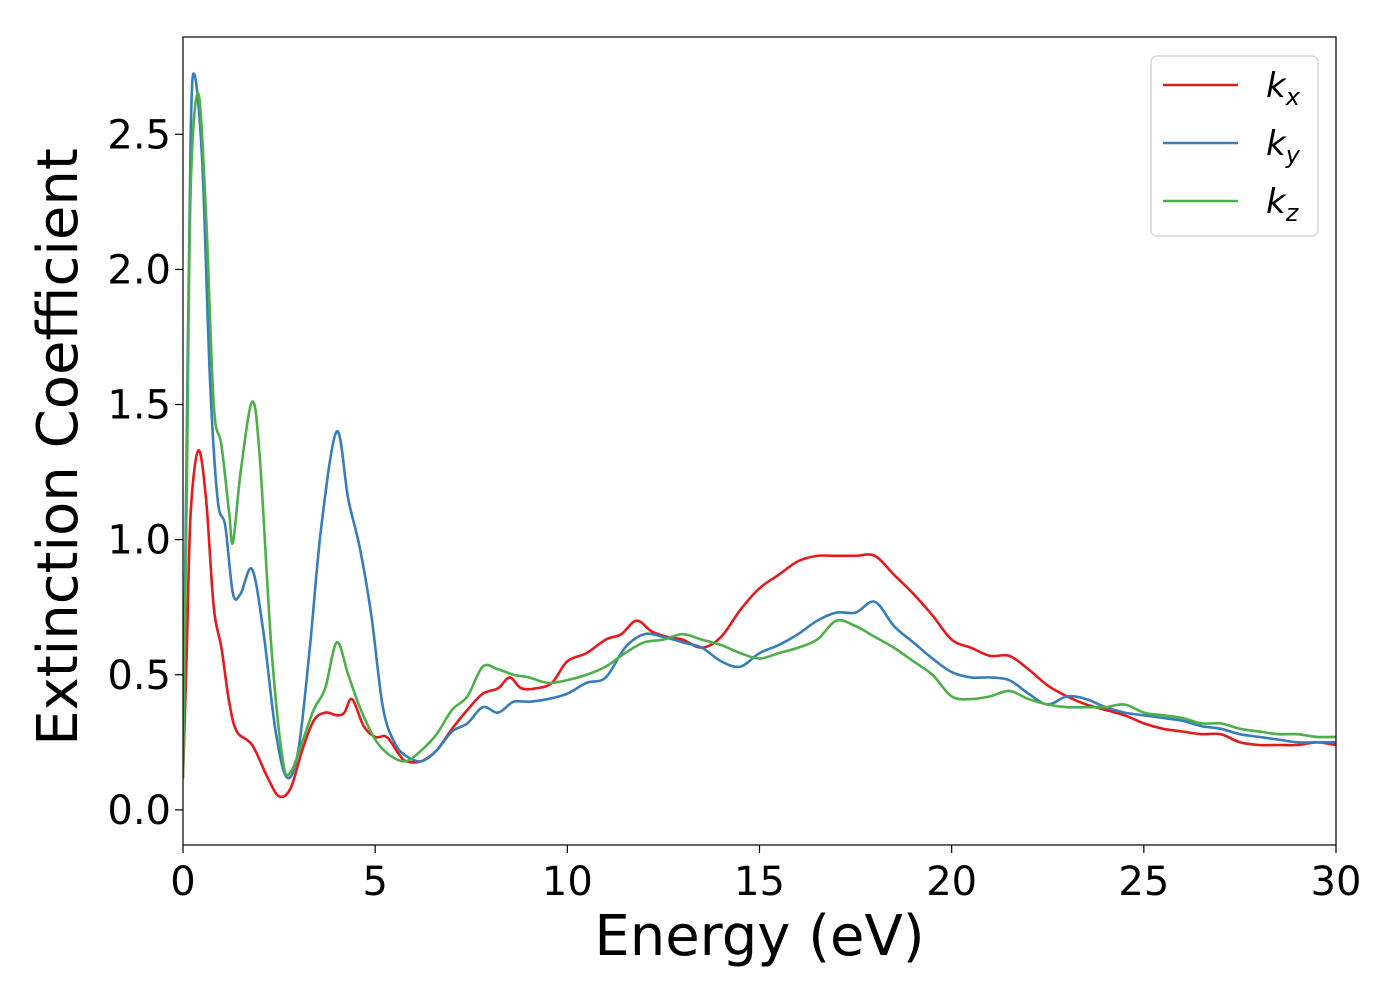  Describe the element at coordinates (139, 541) in the screenshot. I see `y-tick-label: 1.0` at that location.